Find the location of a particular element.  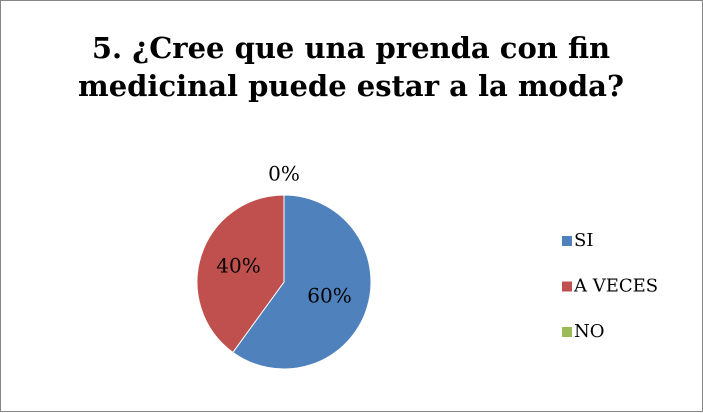

data-label: 0% is located at coordinates (284, 174).